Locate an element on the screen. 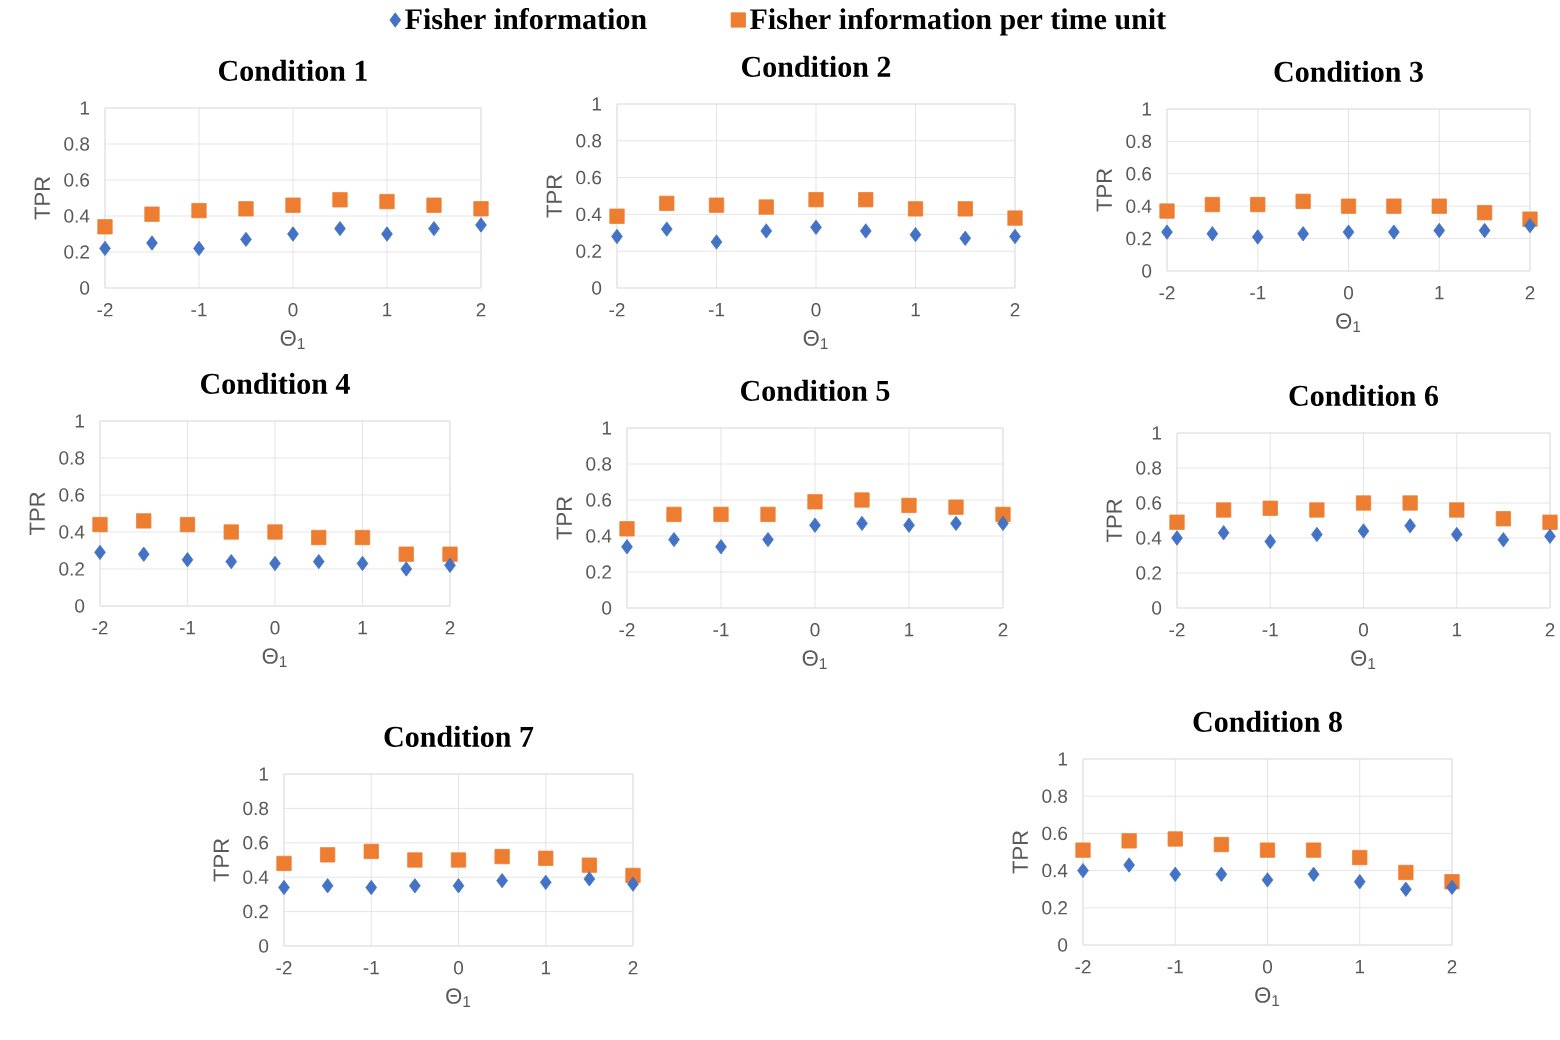 This screenshot has height=1040, width=1560. chart-title: Condition 7 is located at coordinates (459, 736).